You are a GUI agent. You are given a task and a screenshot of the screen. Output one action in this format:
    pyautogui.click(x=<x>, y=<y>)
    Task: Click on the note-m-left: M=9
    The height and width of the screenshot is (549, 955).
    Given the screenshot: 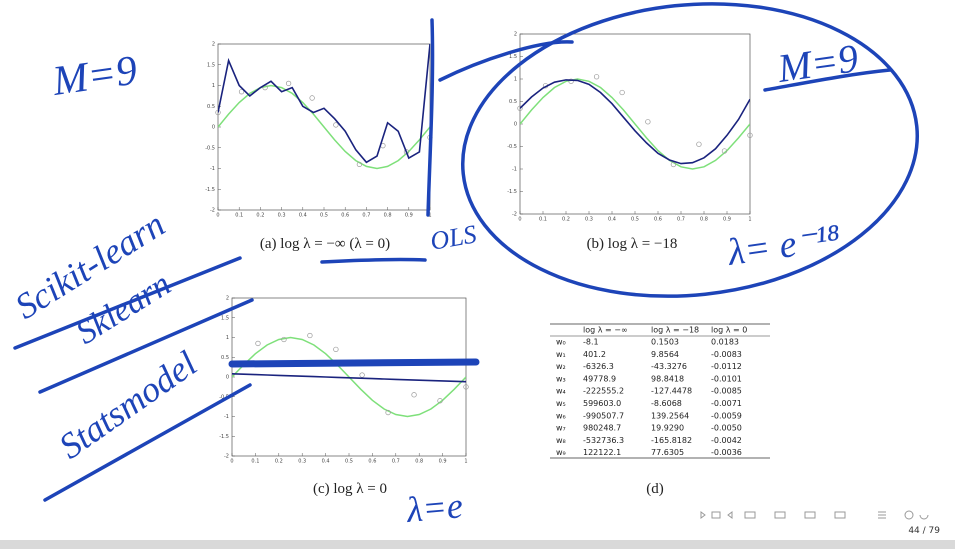 What is the action you would take?
    pyautogui.click(x=94, y=76)
    